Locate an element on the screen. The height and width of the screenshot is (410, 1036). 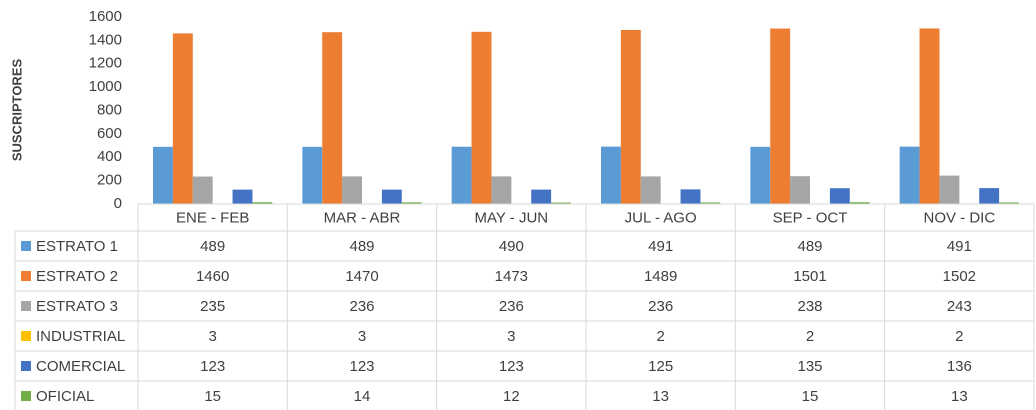
x-tick-label: MAR - ABR is located at coordinates (362, 217).